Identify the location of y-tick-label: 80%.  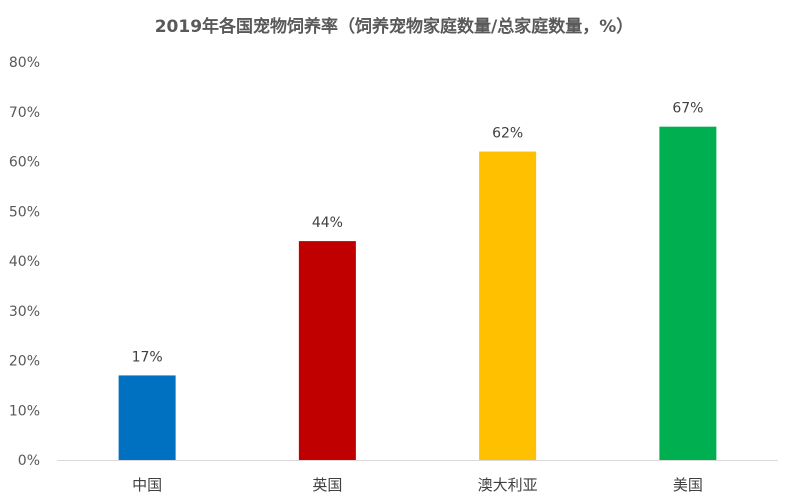
(24, 63).